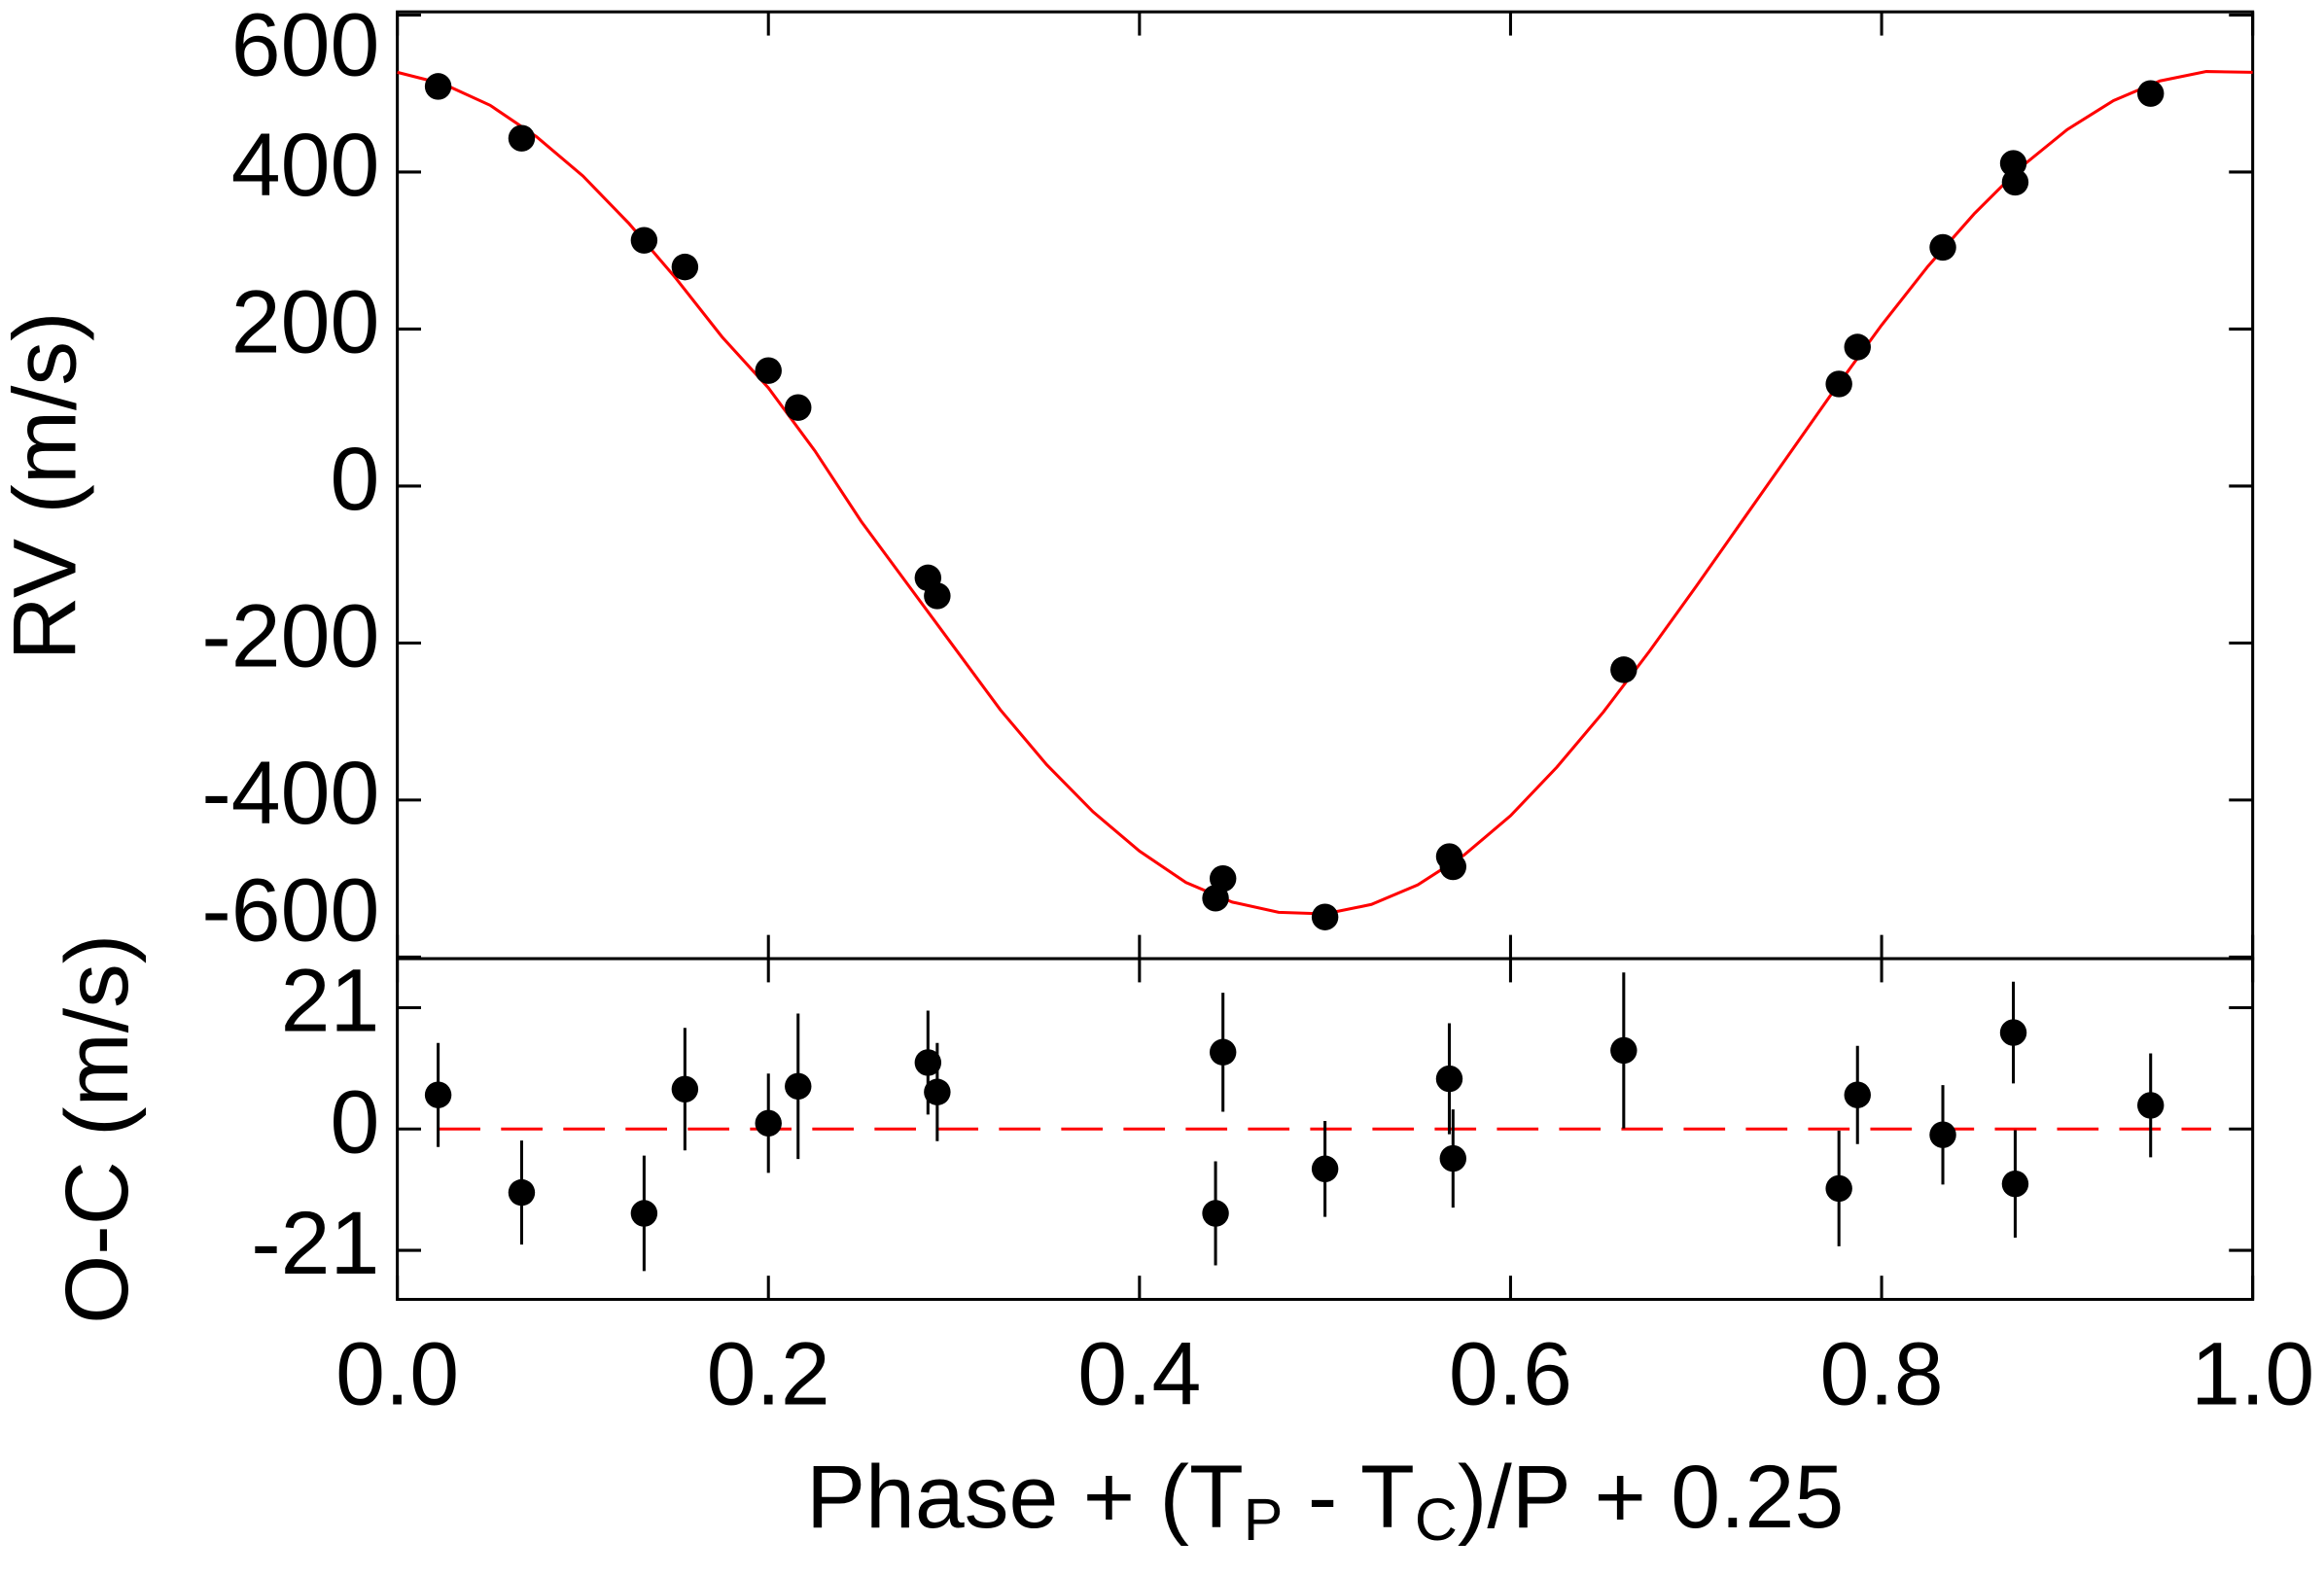 The height and width of the screenshot is (1575, 2324). What do you see at coordinates (306, 165) in the screenshot?
I see `y-tick-label: 400` at bounding box center [306, 165].